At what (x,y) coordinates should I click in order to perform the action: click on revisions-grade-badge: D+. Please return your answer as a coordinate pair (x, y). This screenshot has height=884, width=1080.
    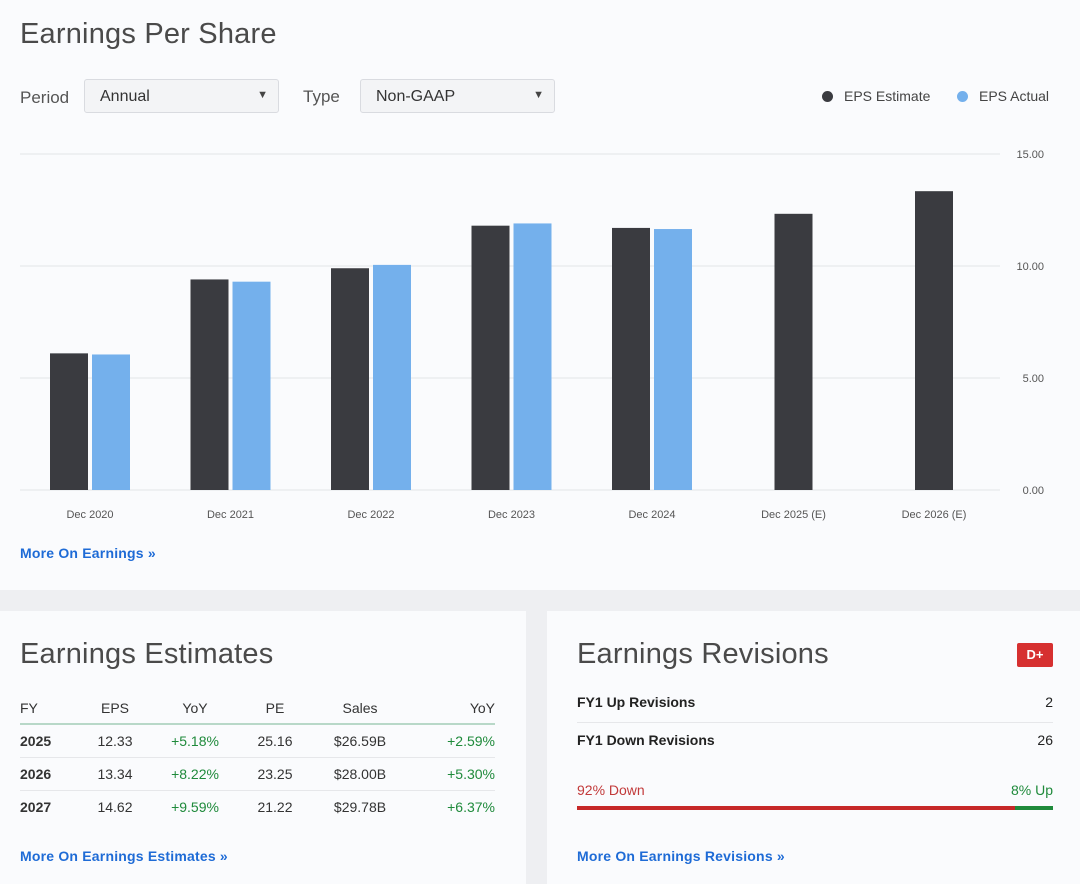
    Looking at the image, I should click on (1035, 655).